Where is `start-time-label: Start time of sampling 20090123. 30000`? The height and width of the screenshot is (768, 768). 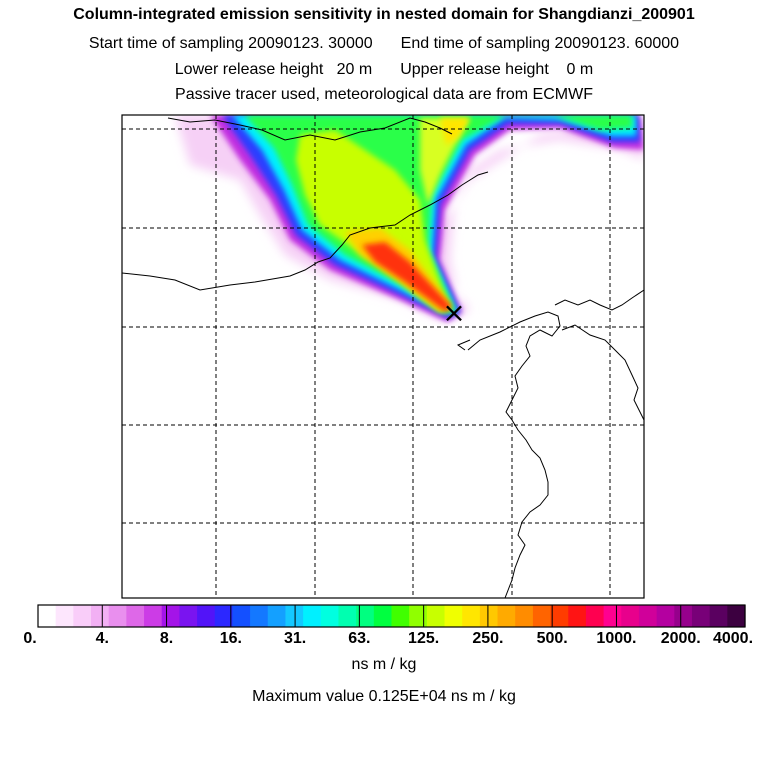 start-time-label: Start time of sampling 20090123. 30000 is located at coordinates (230, 43).